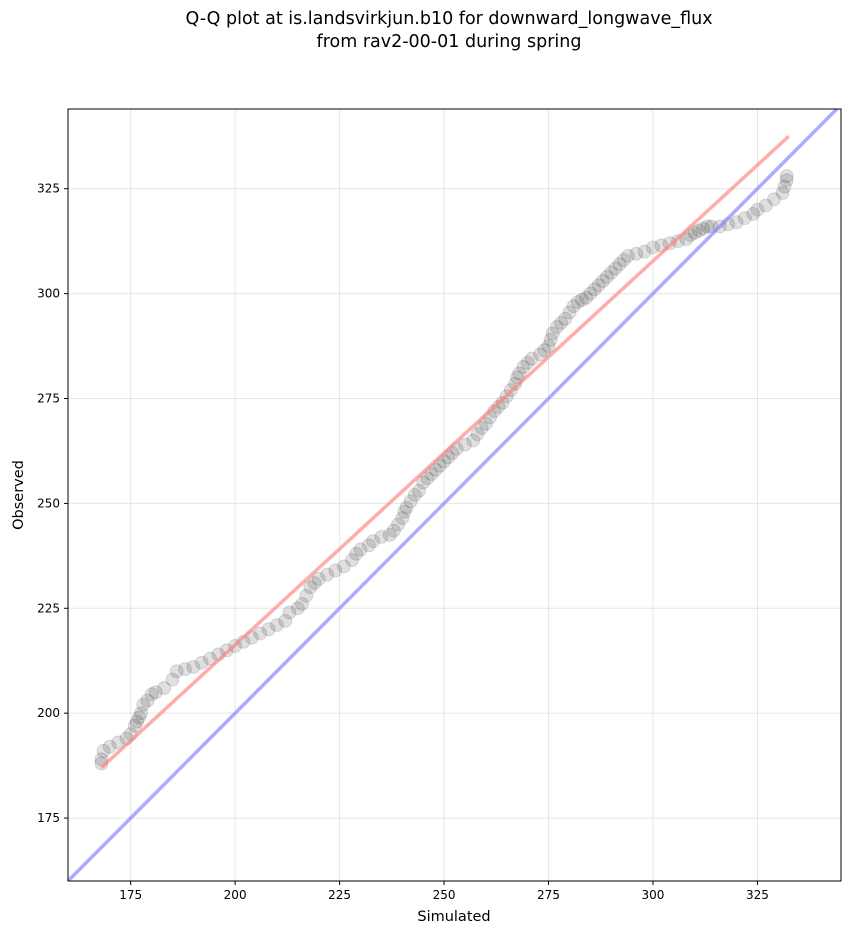 This screenshot has height=934, width=851. I want to click on y-tick-label: 175, so click(48, 818).